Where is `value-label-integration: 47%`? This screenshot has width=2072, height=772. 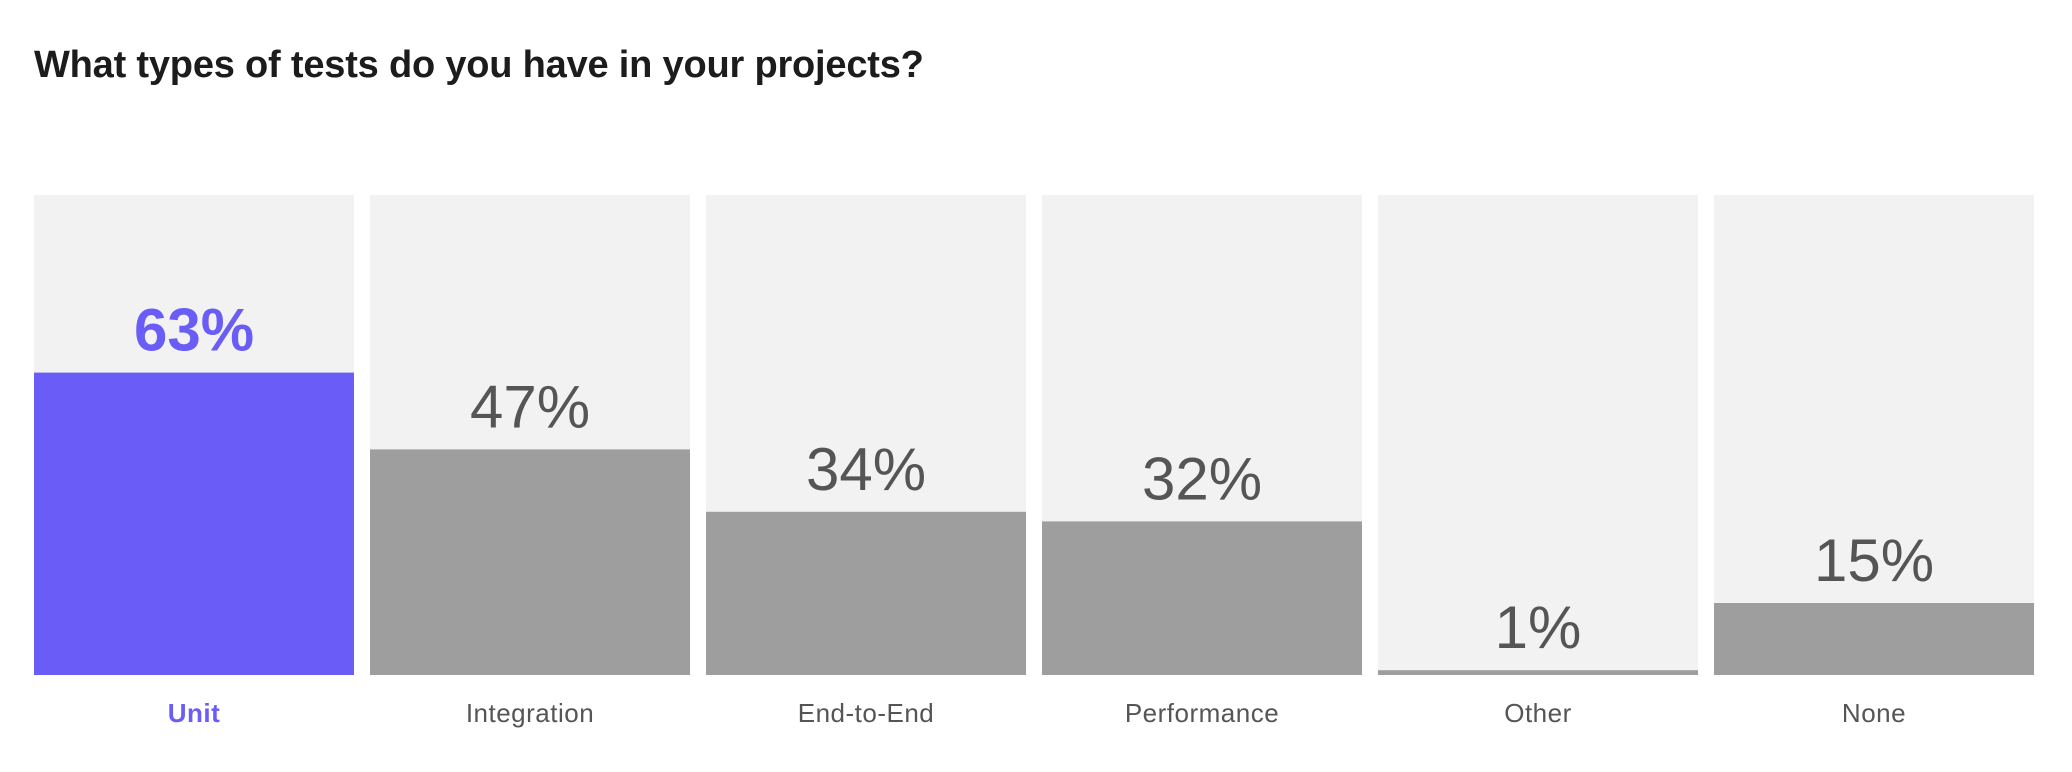
value-label-integration: 47% is located at coordinates (530, 406).